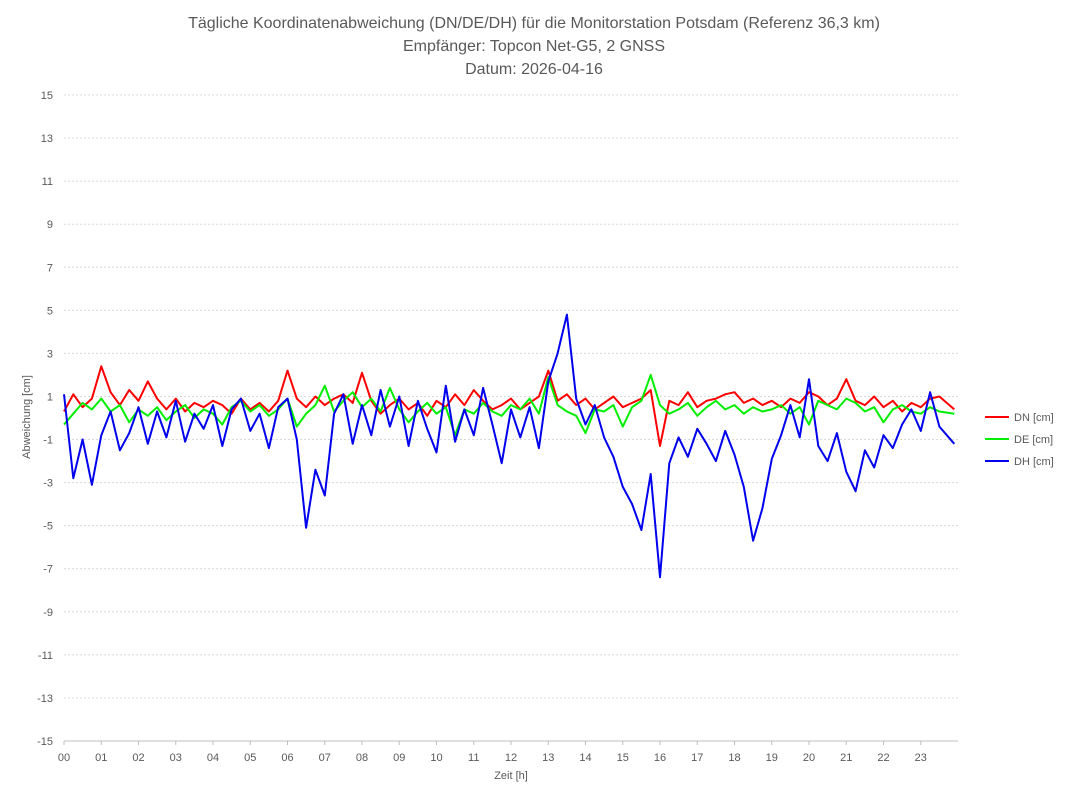 This screenshot has width=1068, height=801. Describe the element at coordinates (585, 758) in the screenshot. I see `x-tick-label: 14` at that location.